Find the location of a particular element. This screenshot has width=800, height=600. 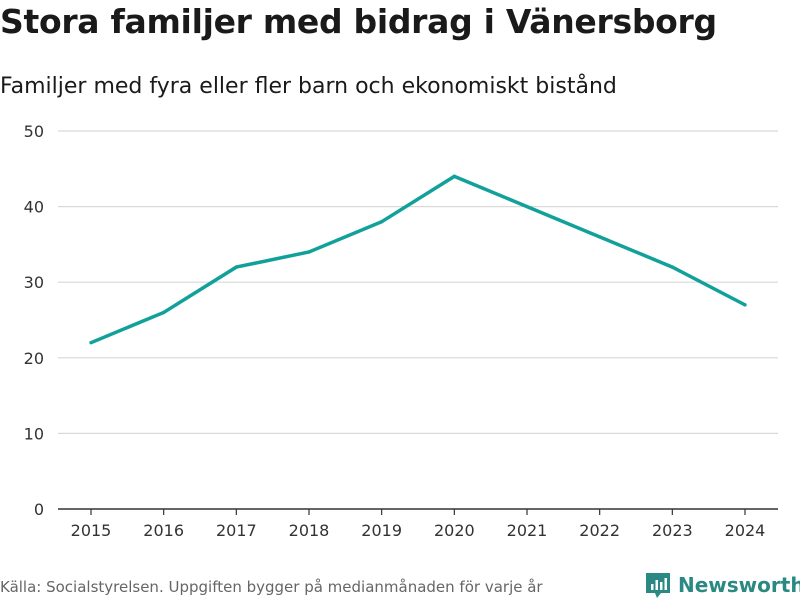

bar-chart-logo-icon is located at coordinates (658, 585).